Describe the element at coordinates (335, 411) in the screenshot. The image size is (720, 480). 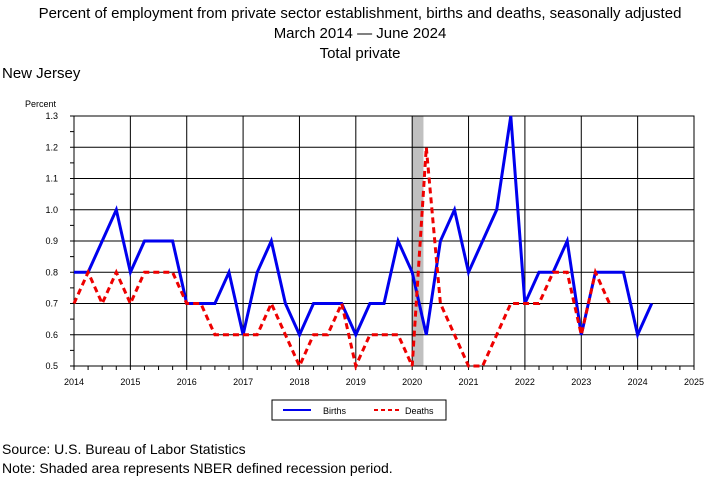
I see `legend-births-label: Births` at that location.